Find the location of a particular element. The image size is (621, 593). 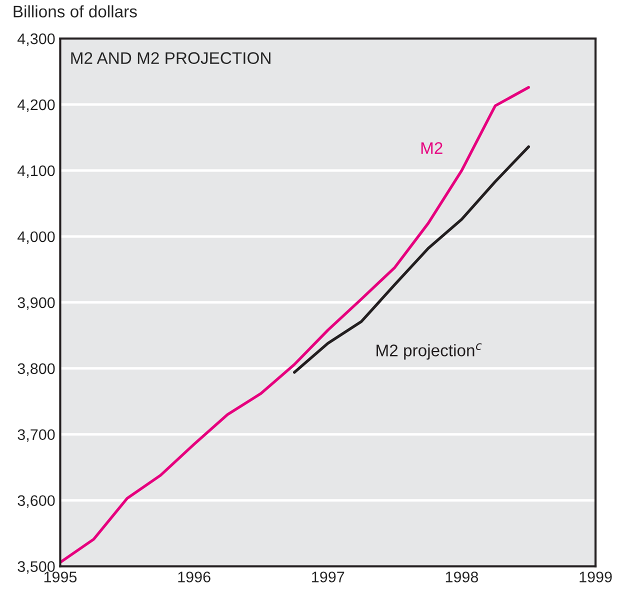

series-label: M2 projection$^{c}$ is located at coordinates (429, 351).